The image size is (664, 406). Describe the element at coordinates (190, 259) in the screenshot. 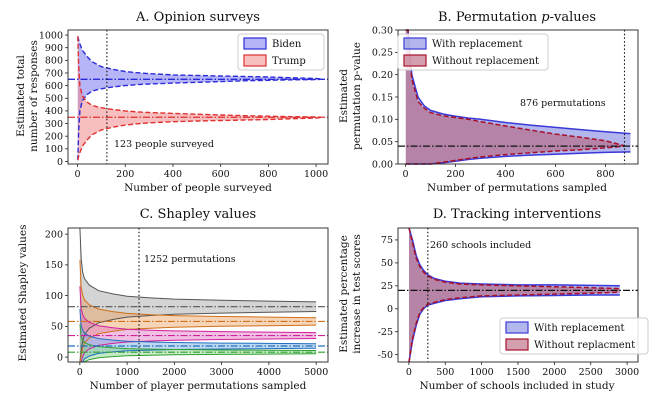

I see `panel-c-vline-annotation: 1252 permutations` at that location.